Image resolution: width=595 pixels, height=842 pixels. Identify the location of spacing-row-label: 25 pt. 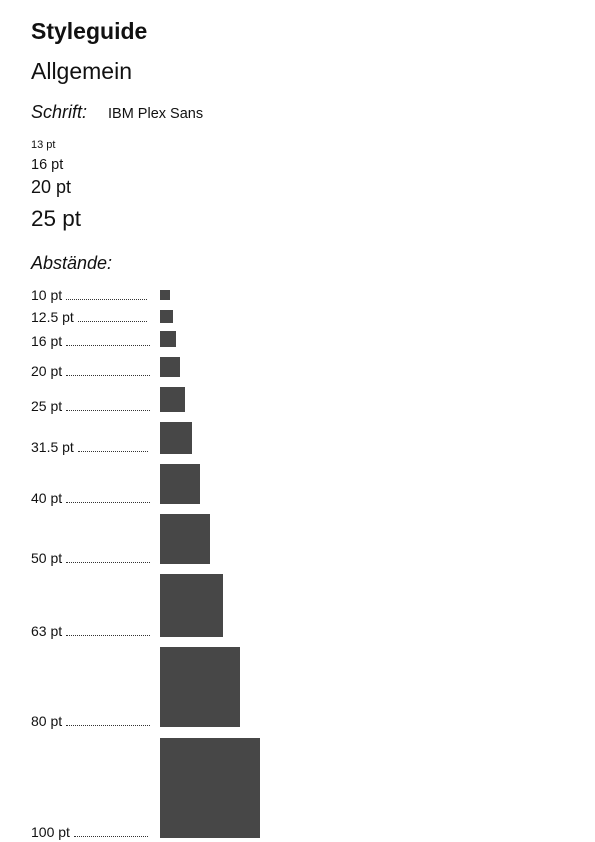
(91, 406).